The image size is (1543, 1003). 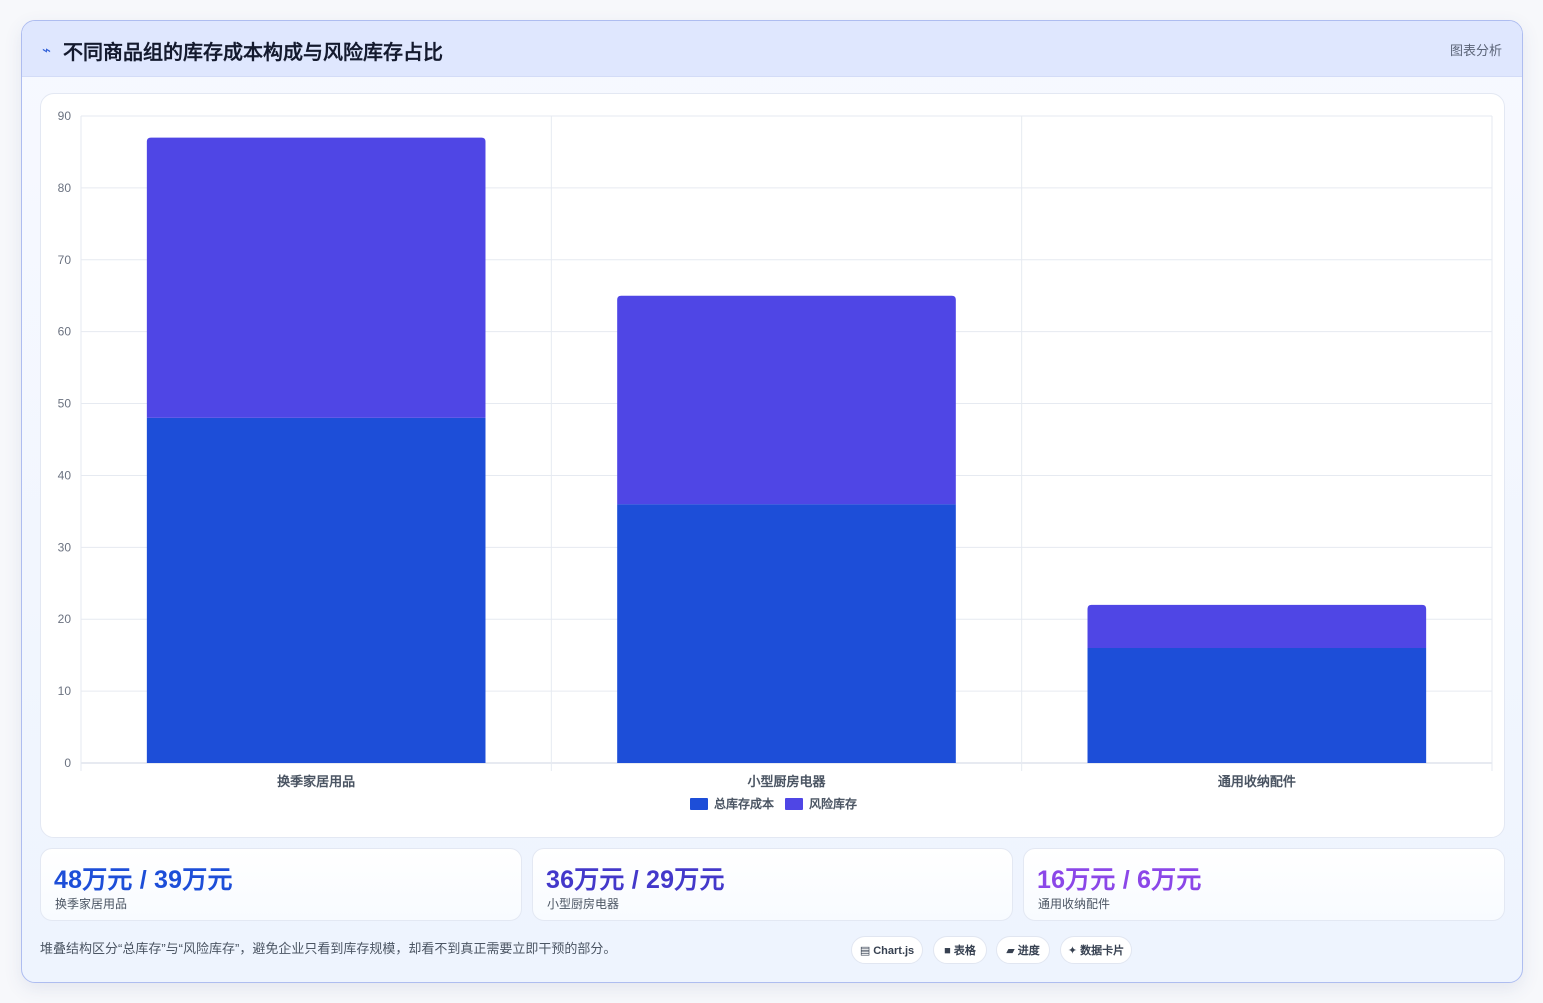 I want to click on legend-label: 总库存成本, so click(x=744, y=803).